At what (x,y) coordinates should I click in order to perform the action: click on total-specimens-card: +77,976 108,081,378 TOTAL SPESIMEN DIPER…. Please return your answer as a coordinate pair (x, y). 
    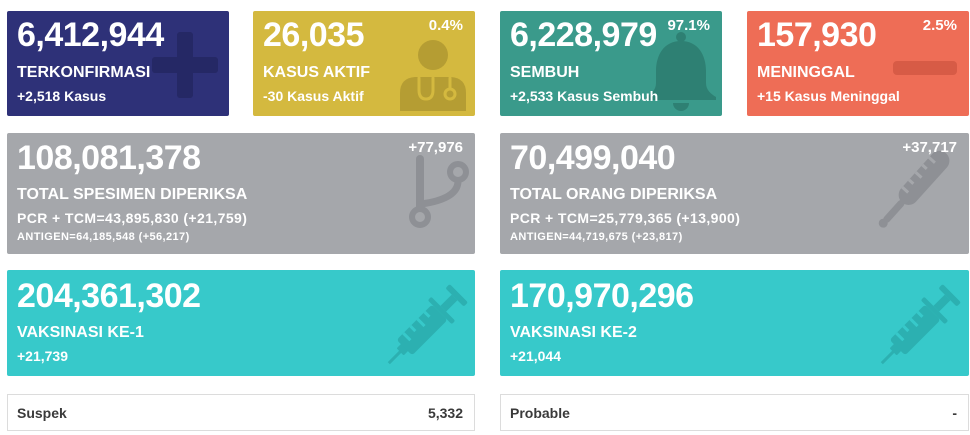
    Looking at the image, I should click on (241, 193).